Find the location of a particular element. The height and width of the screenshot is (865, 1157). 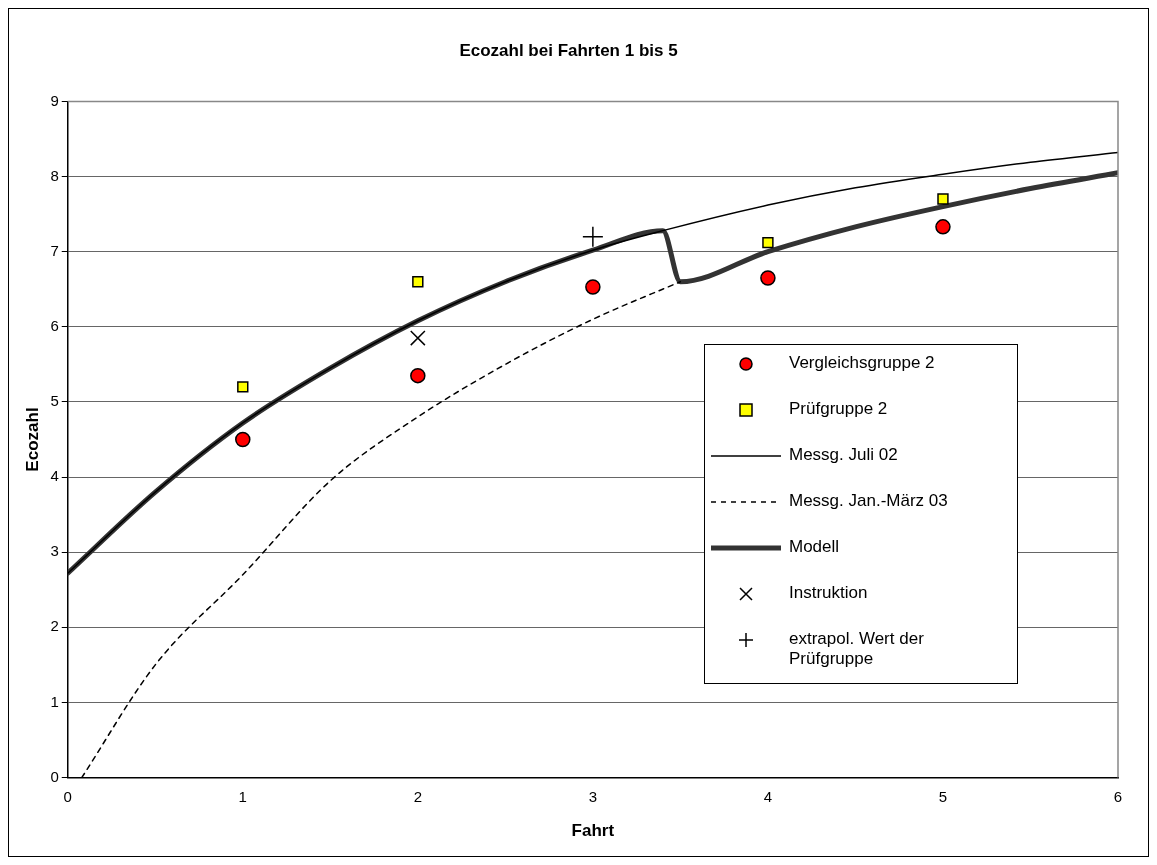

x-tick-label: 6 is located at coordinates (1118, 796).